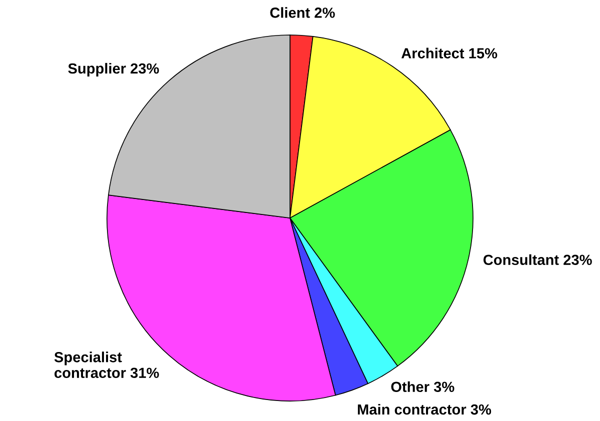 This screenshot has width=600, height=421. Describe the element at coordinates (425, 409) in the screenshot. I see `slice-label: Main contractor 3%` at that location.